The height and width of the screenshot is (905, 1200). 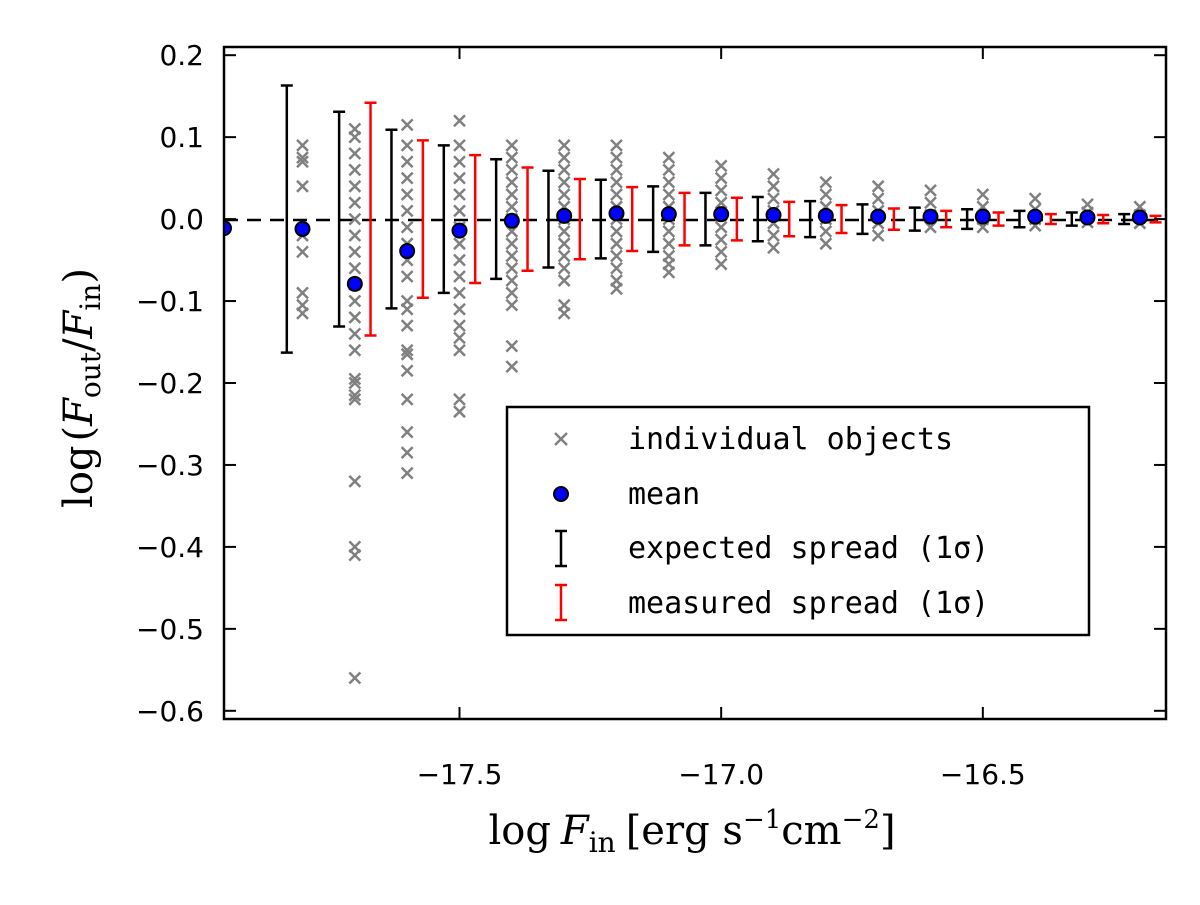 I want to click on legend-label-mean: mean, so click(x=664, y=494).